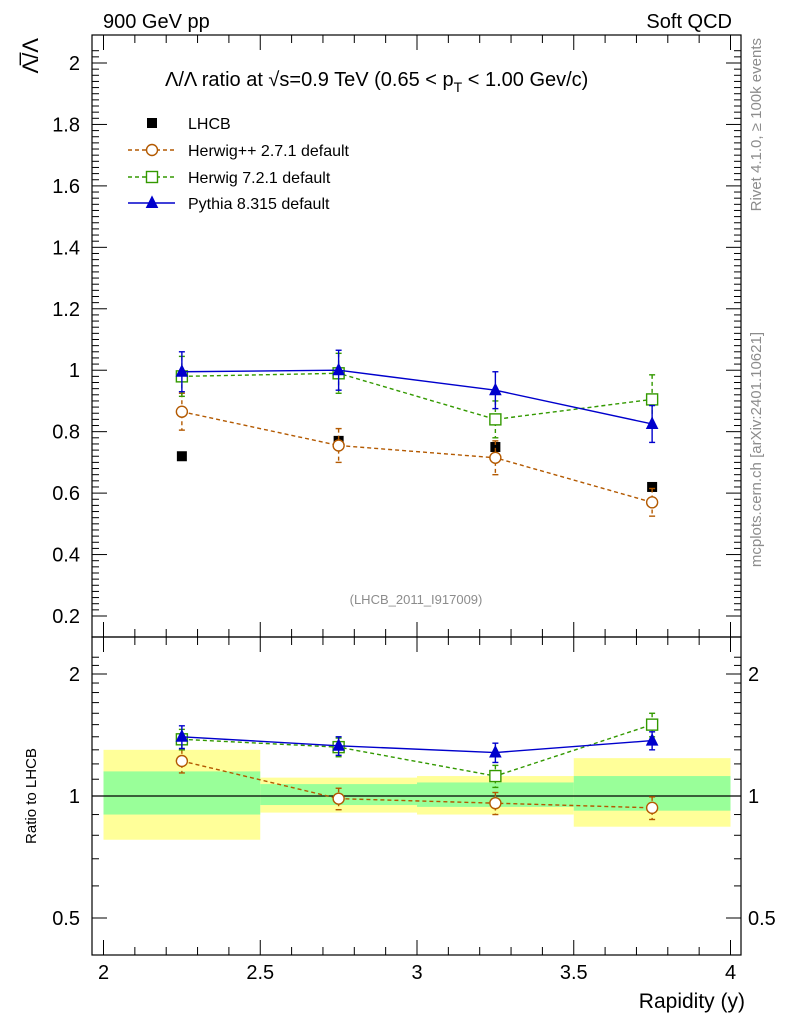 The width and height of the screenshot is (786, 1029). What do you see at coordinates (66, 494) in the screenshot?
I see `y-tick-label: 0.6` at bounding box center [66, 494].